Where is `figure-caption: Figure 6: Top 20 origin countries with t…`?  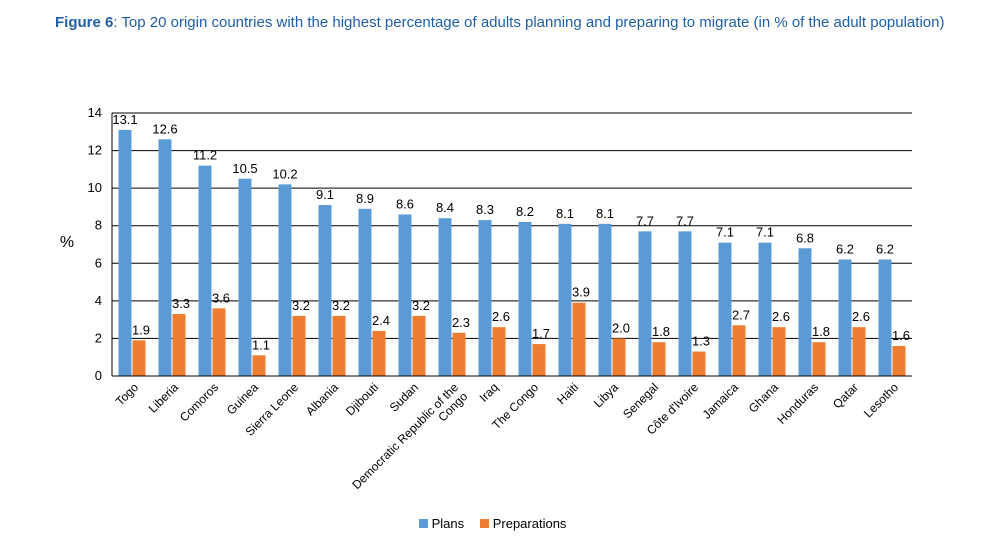
figure-caption: Figure 6: Top 20 origin countries with t… is located at coordinates (505, 23).